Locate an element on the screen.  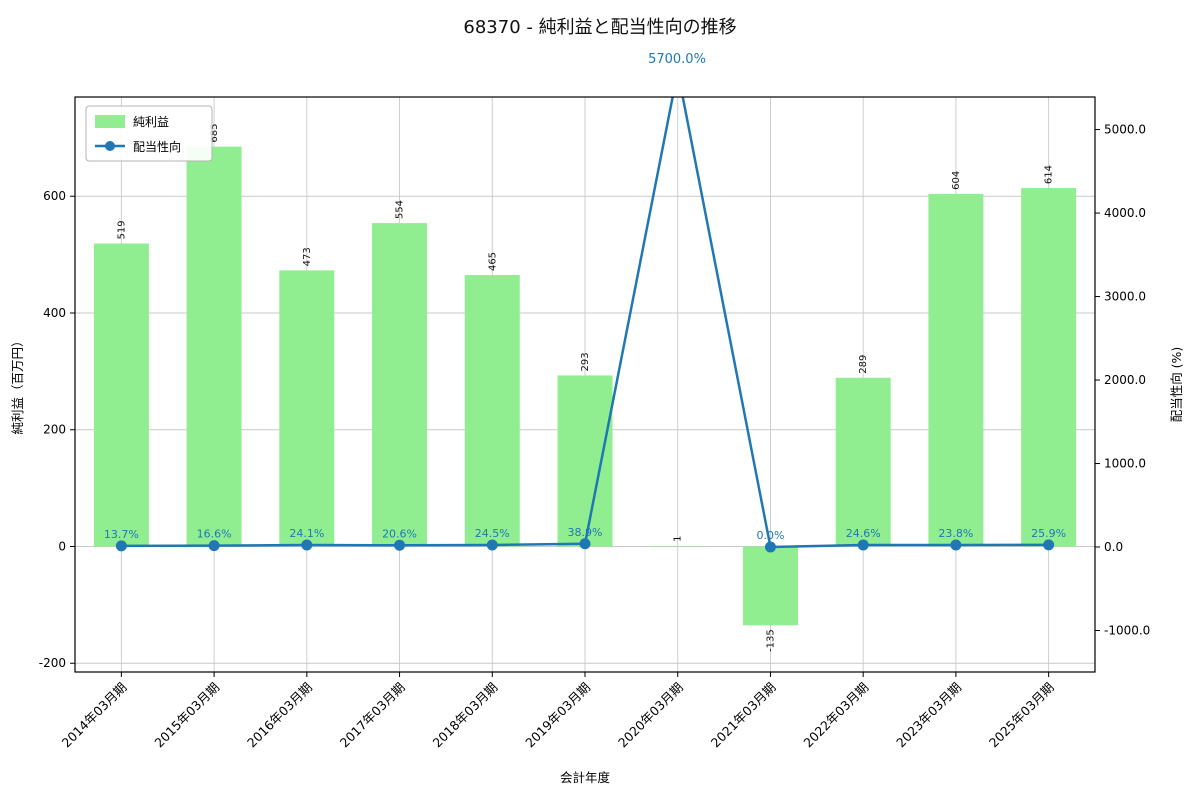
bar-value-label: 289 is located at coordinates (863, 364).